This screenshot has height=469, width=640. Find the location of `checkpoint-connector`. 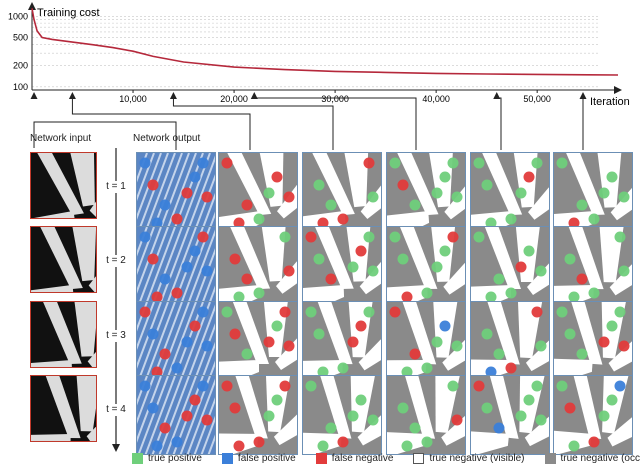

checkpoint-connector is located at coordinates (253, 123).